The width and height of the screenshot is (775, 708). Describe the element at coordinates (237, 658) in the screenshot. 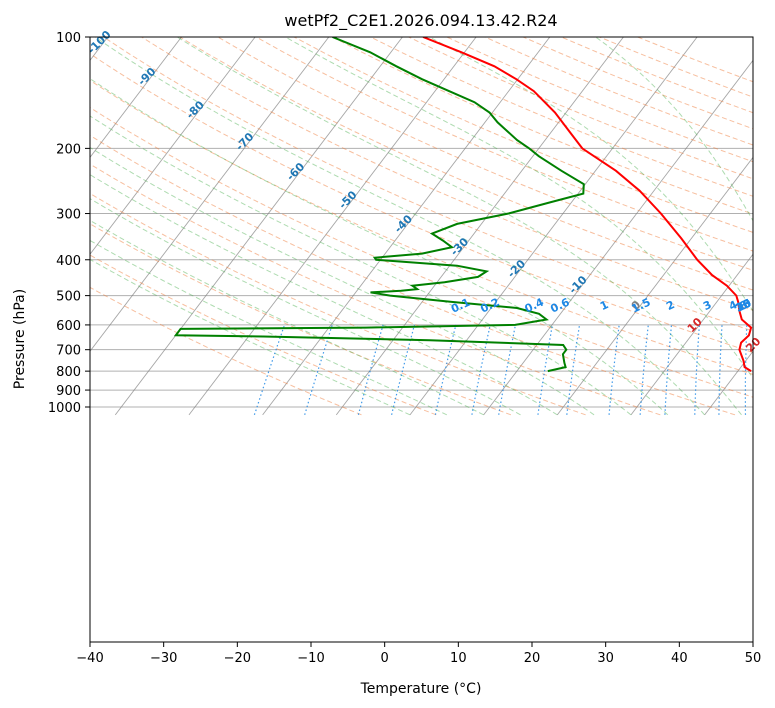

I see `x-tick-label: −20` at that location.